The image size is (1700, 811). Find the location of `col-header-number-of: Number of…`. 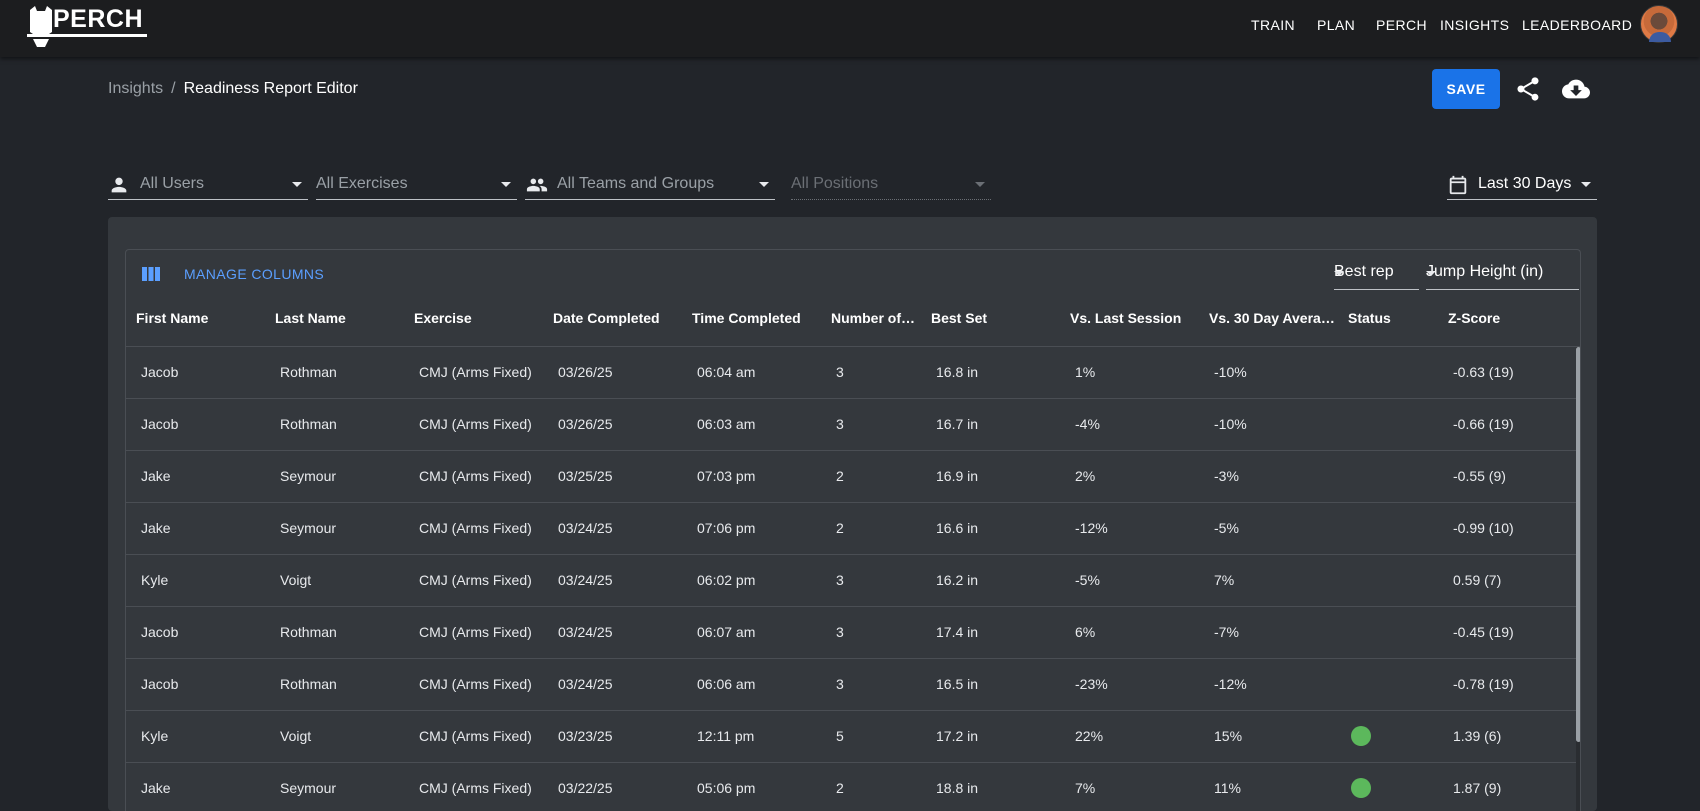

col-header-number-of: Number of… is located at coordinates (873, 318).